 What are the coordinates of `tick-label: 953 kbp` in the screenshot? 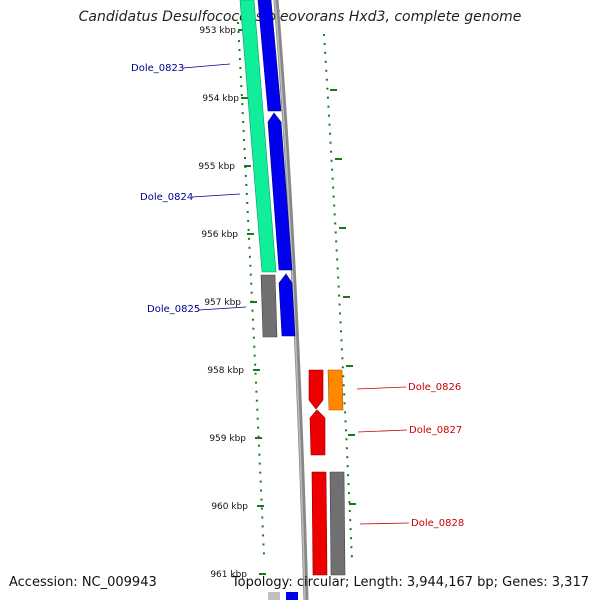 It's located at (217, 31).